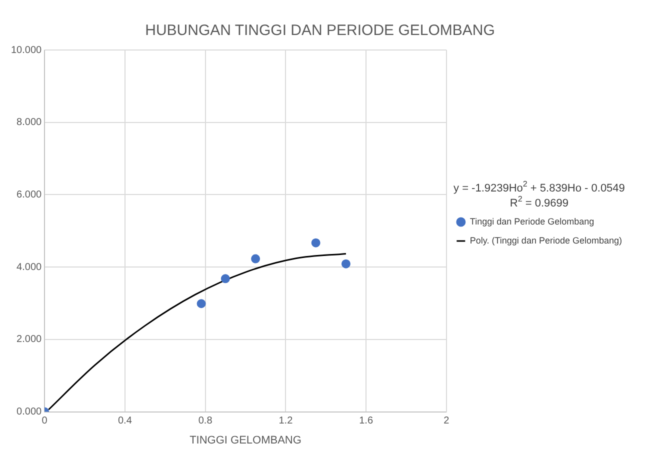 The image size is (646, 459). I want to click on legend-label: Tinggi dan Periode Gelombang, so click(532, 221).